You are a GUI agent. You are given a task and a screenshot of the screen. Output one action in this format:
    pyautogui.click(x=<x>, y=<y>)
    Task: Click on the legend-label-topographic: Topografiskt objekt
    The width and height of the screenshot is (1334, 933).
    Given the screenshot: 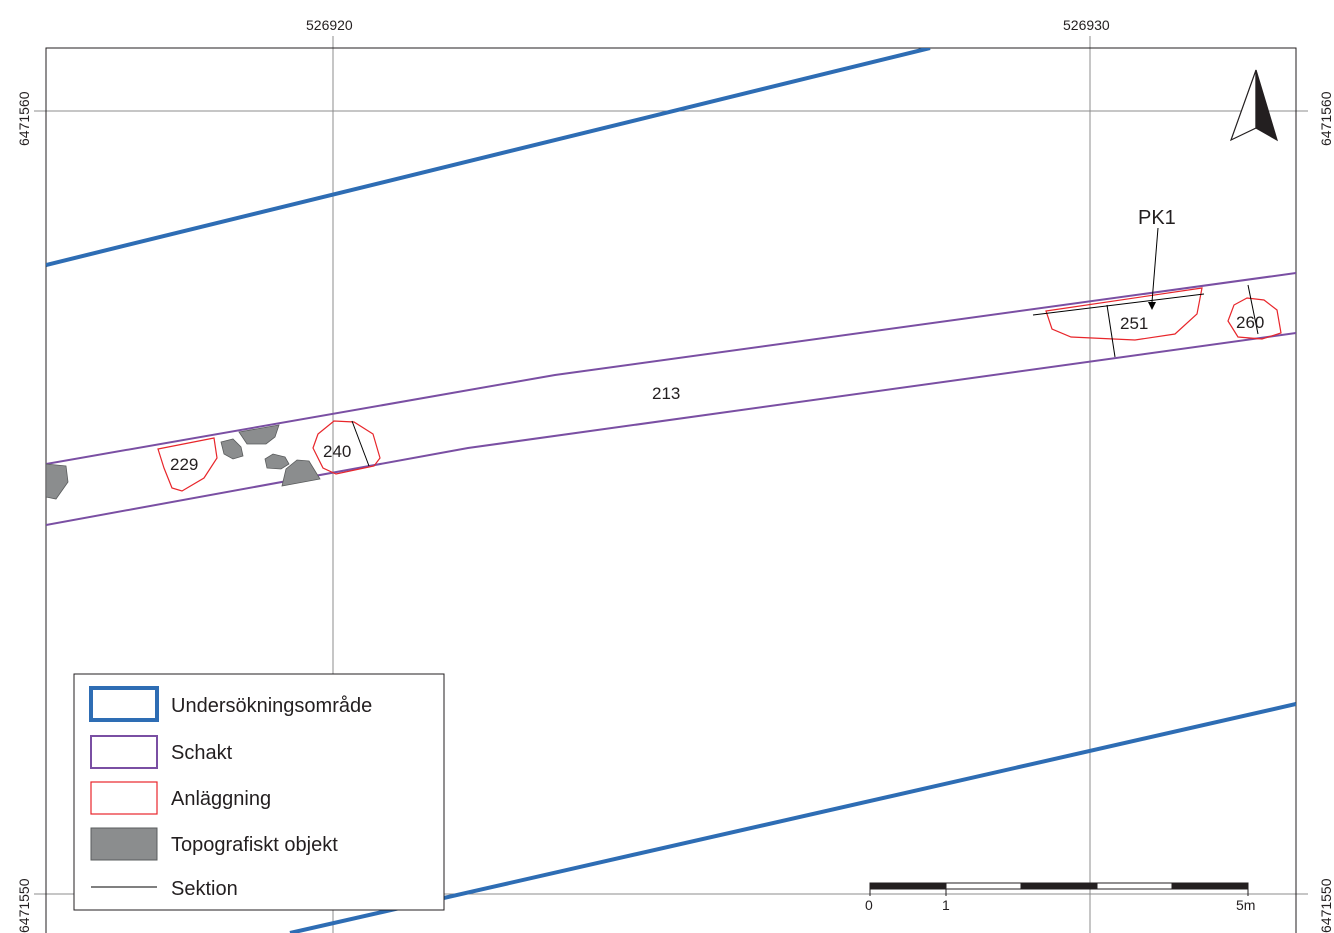 What is the action you would take?
    pyautogui.click(x=254, y=845)
    